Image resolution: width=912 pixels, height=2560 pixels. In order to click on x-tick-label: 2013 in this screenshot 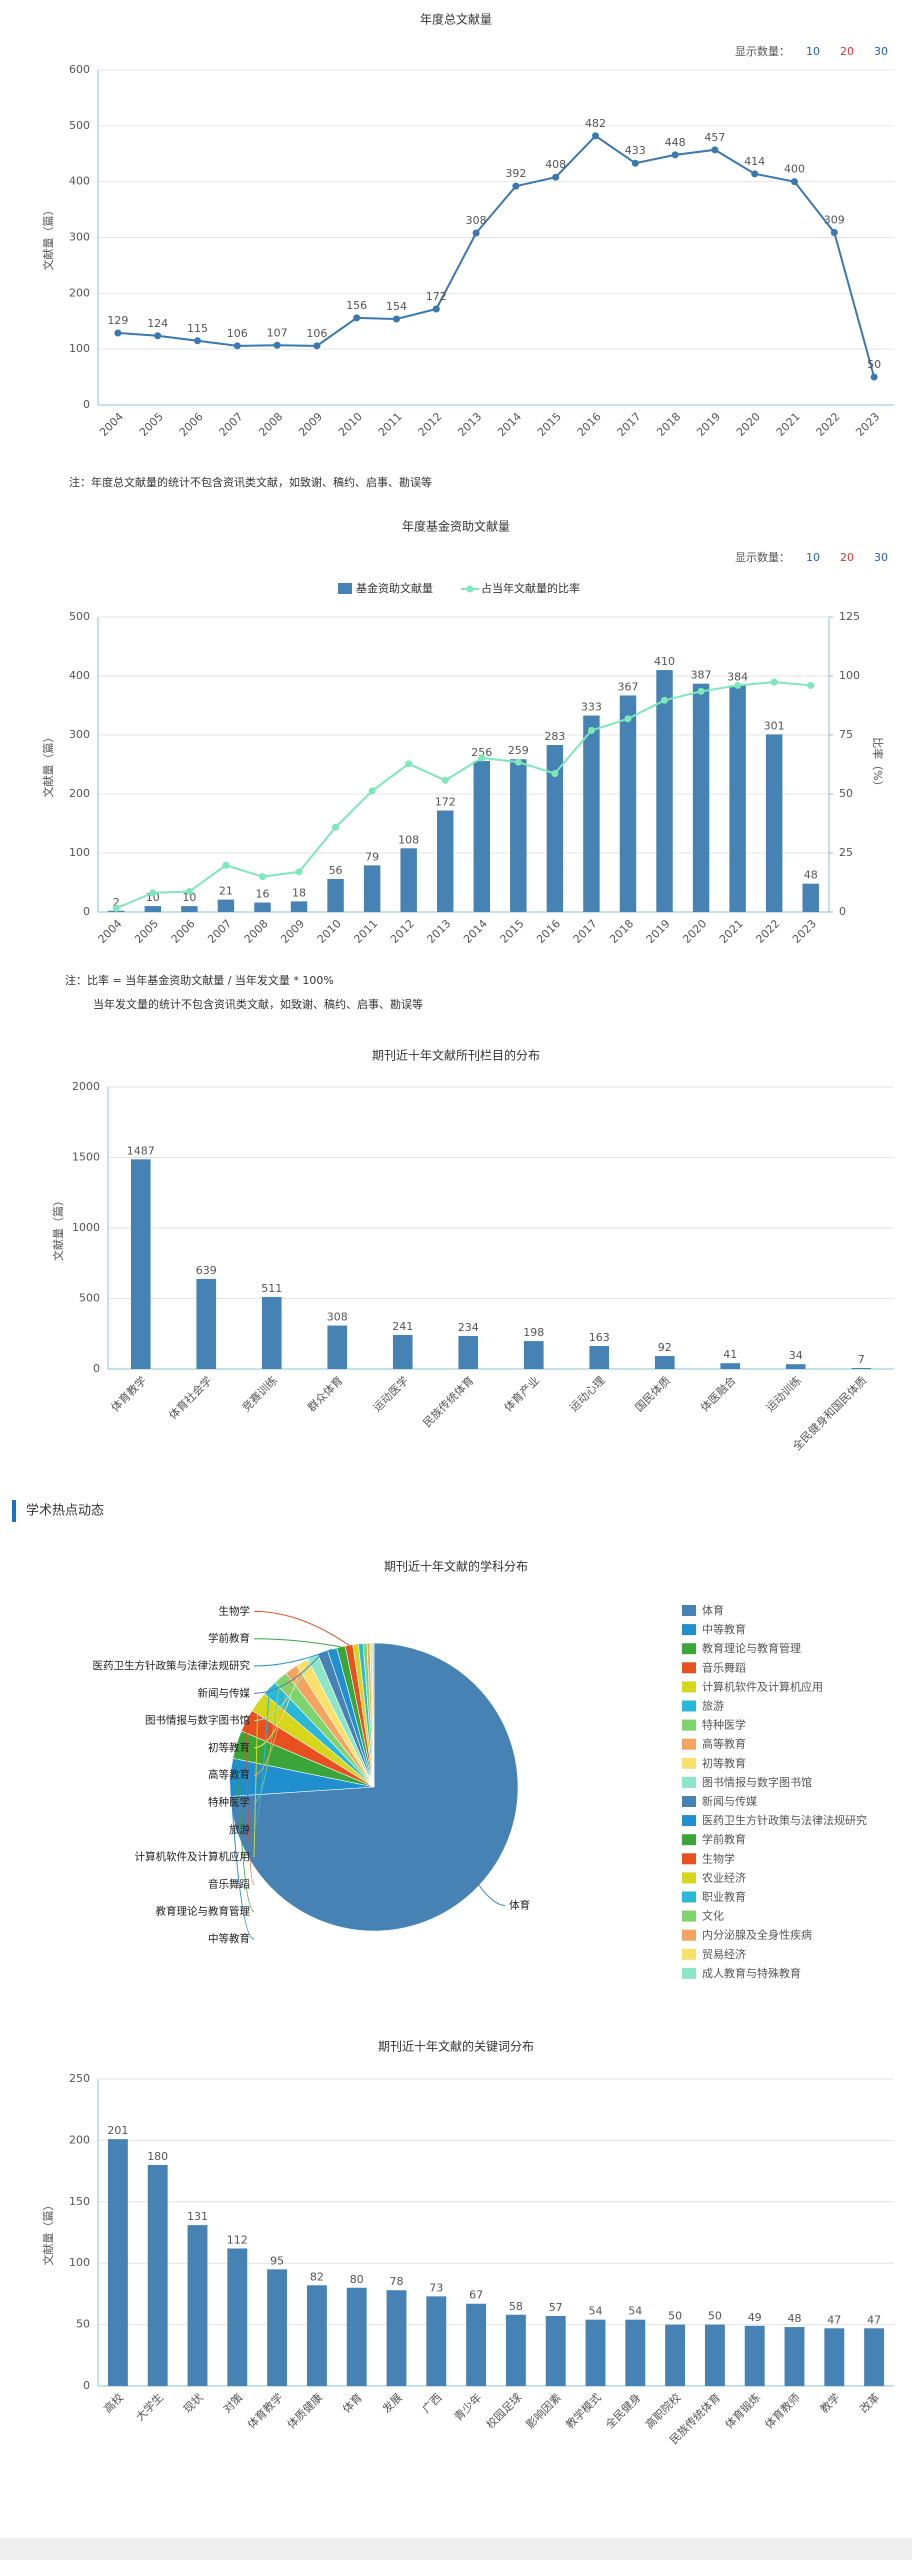, I will do `click(438, 931)`.